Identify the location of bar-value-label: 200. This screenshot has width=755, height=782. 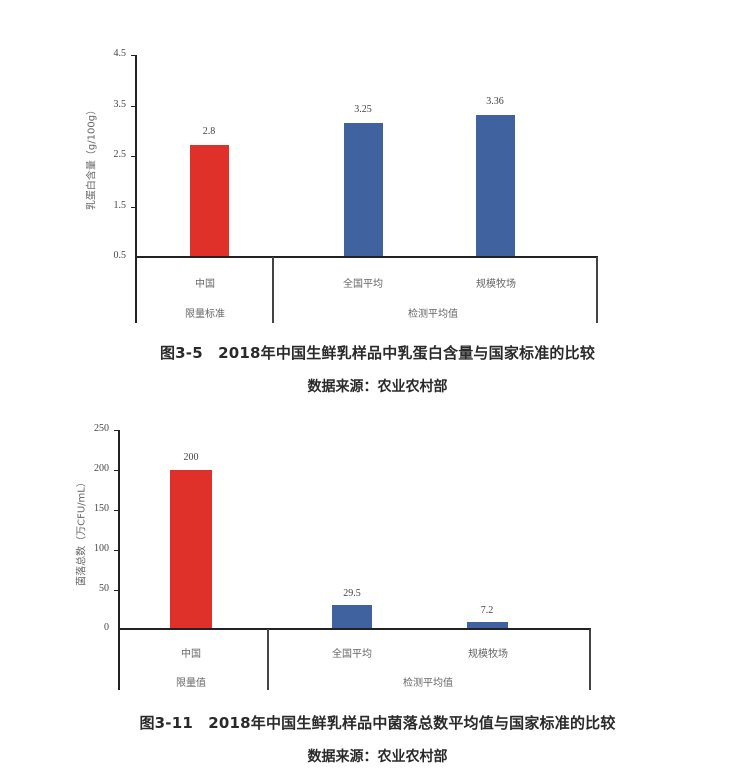
(191, 457).